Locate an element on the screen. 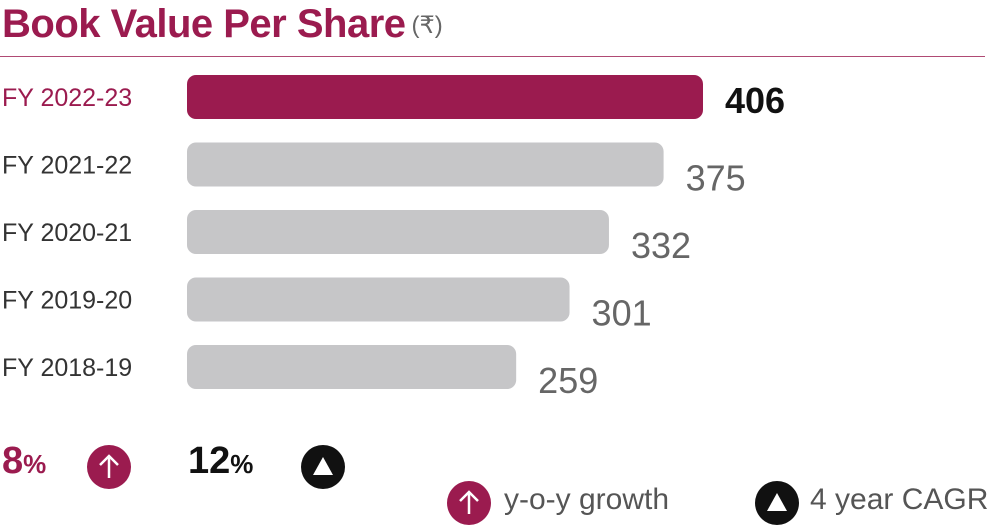 The width and height of the screenshot is (995, 530). category-label: FY 2018-19 is located at coordinates (67, 368).